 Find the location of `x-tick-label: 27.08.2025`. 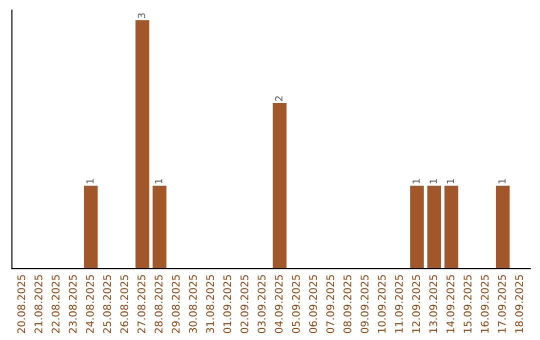

x-tick-label: 27.08.2025 is located at coordinates (141, 304).